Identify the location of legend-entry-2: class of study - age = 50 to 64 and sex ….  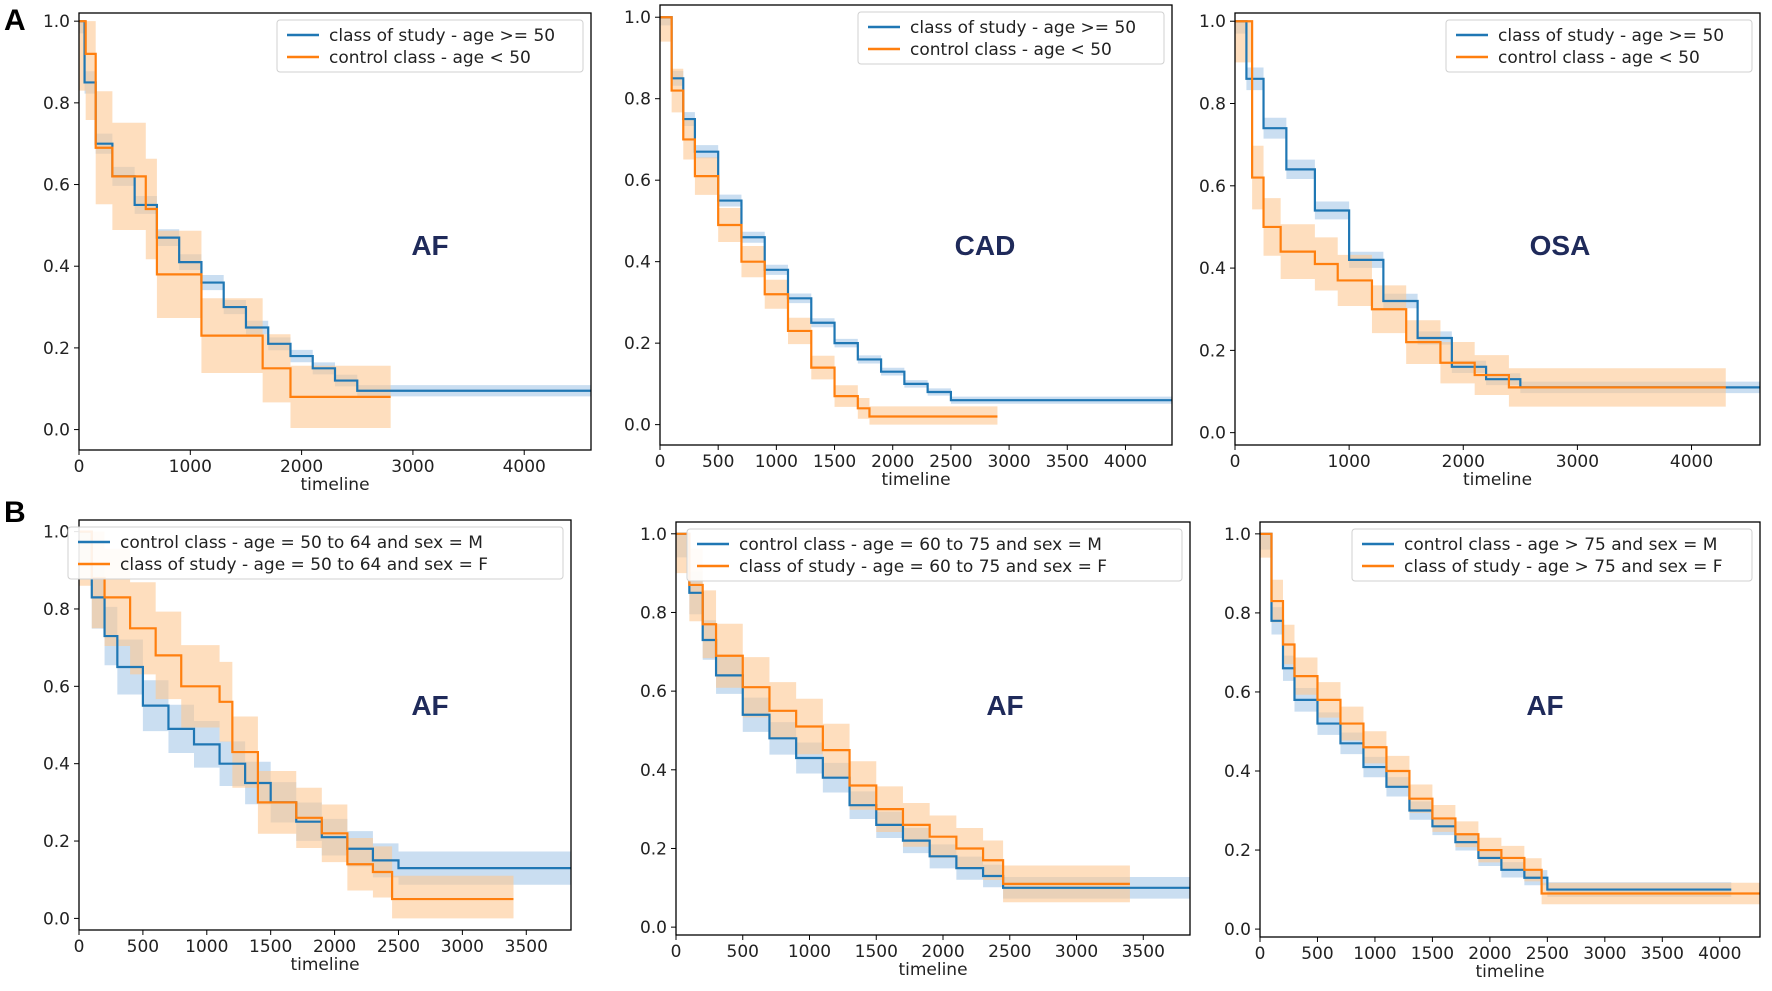
(304, 565).